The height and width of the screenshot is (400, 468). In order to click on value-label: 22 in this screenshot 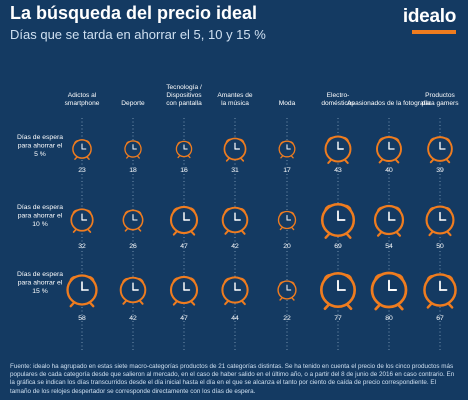, I will do `click(287, 318)`.